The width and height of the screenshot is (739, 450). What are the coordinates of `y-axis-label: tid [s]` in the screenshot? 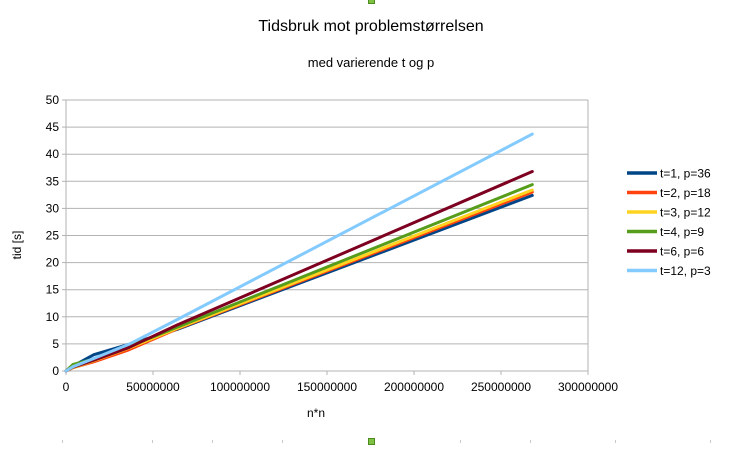 It's located at (17, 245).